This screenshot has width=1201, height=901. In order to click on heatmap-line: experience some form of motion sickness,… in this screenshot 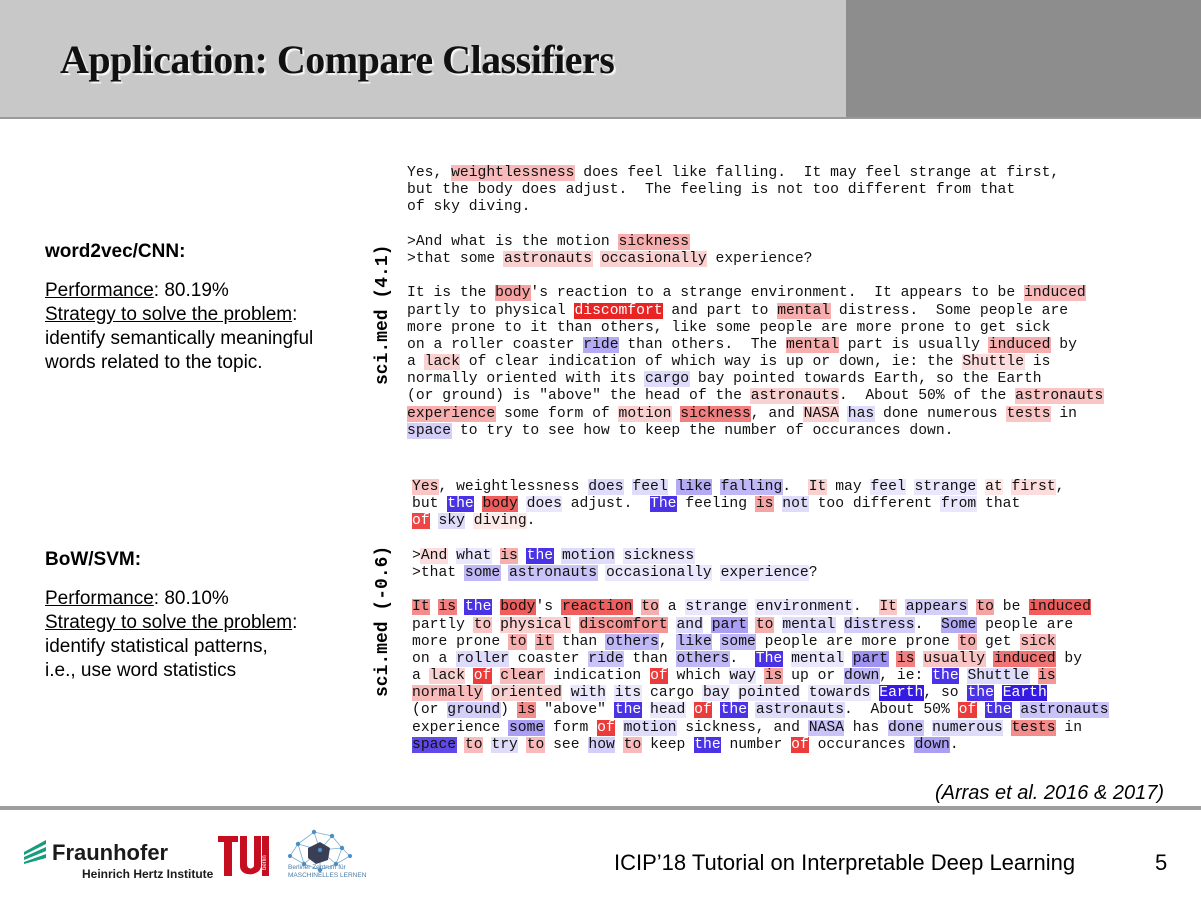, I will do `click(741, 413)`.